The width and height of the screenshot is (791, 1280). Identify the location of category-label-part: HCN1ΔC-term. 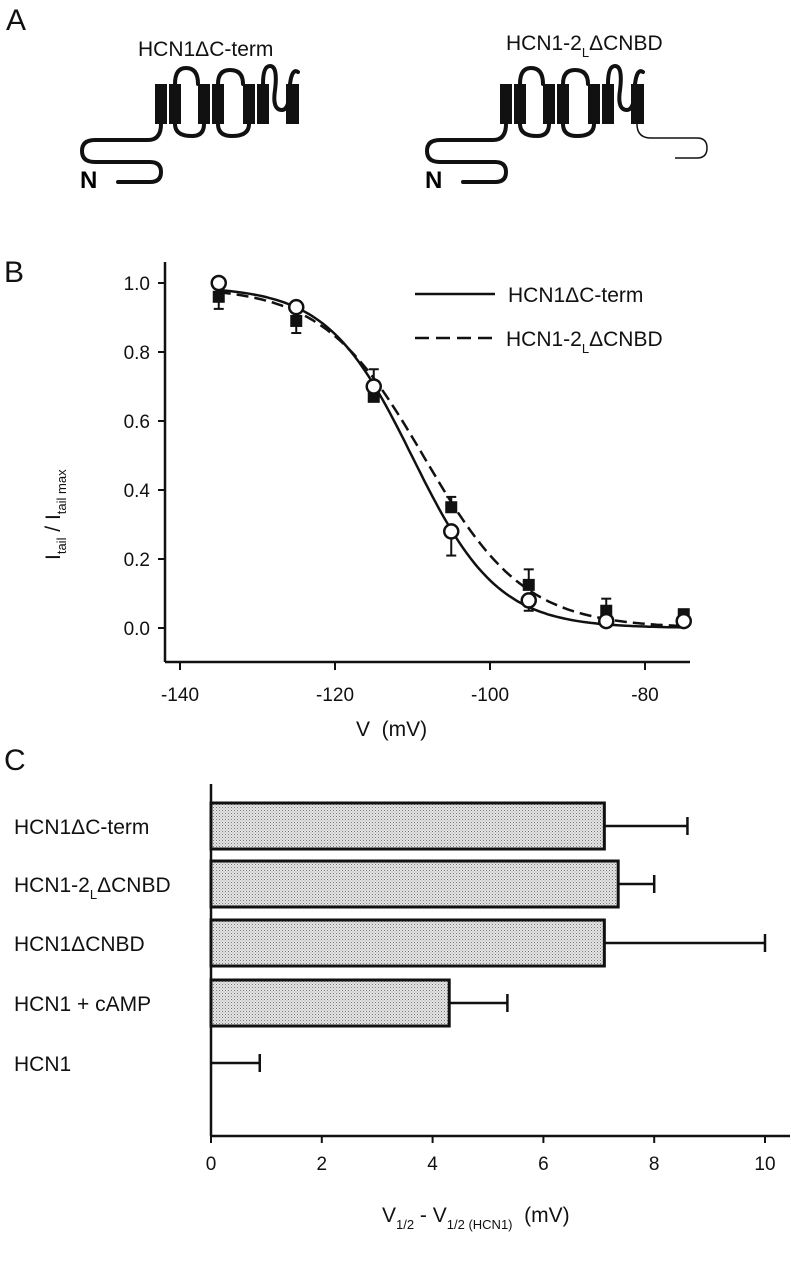
(81, 827).